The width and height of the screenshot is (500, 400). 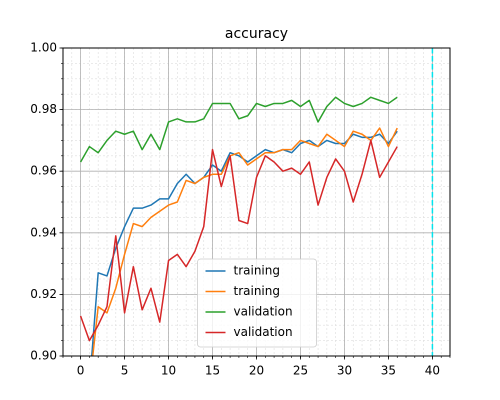 What do you see at coordinates (256, 34) in the screenshot?
I see `chart-title: accuracy` at bounding box center [256, 34].